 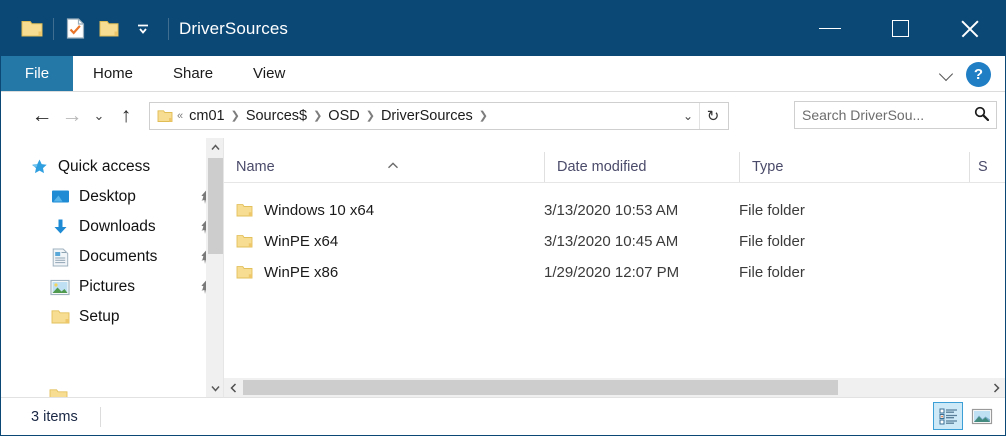 I want to click on minimize-button, so click(x=830, y=28).